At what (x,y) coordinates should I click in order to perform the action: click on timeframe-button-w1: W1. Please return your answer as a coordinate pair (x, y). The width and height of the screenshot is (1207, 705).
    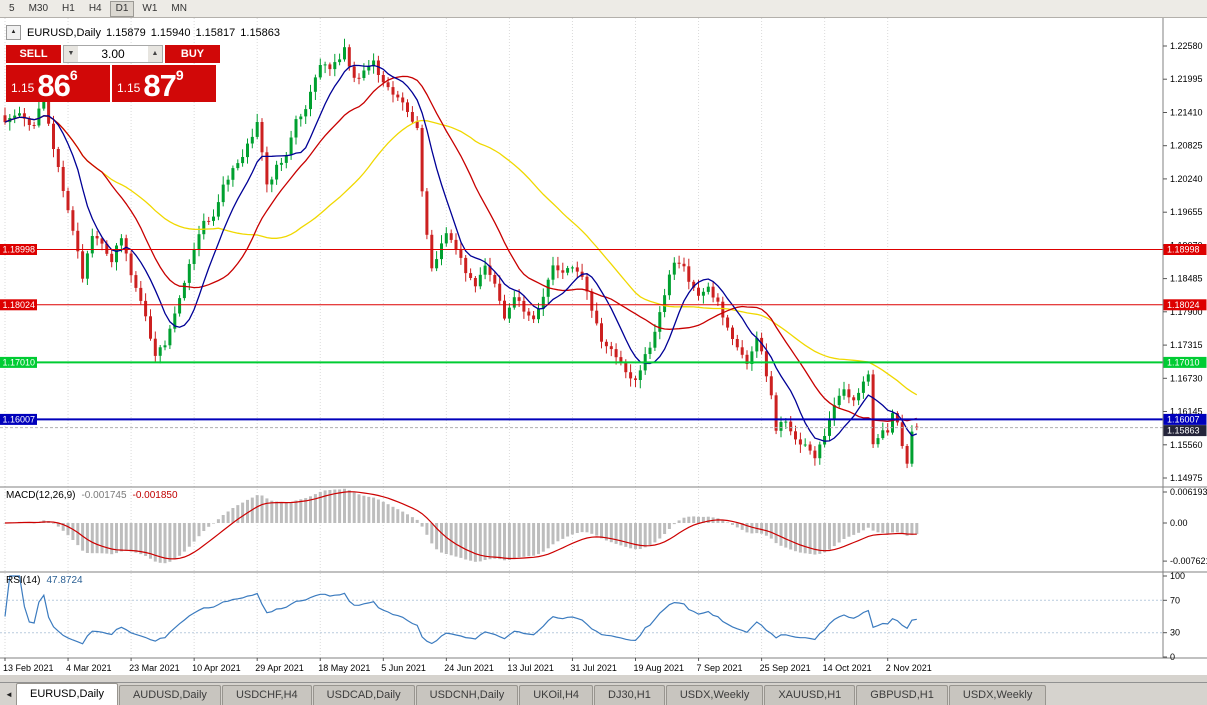
    Looking at the image, I should click on (150, 8).